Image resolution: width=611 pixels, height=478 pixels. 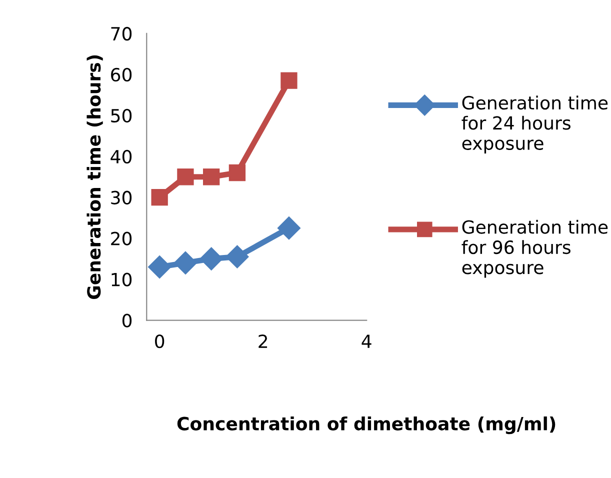 What do you see at coordinates (366, 425) in the screenshot?
I see `x-axis-title: Concentration of dimethoate (mg/ml)` at bounding box center [366, 425].